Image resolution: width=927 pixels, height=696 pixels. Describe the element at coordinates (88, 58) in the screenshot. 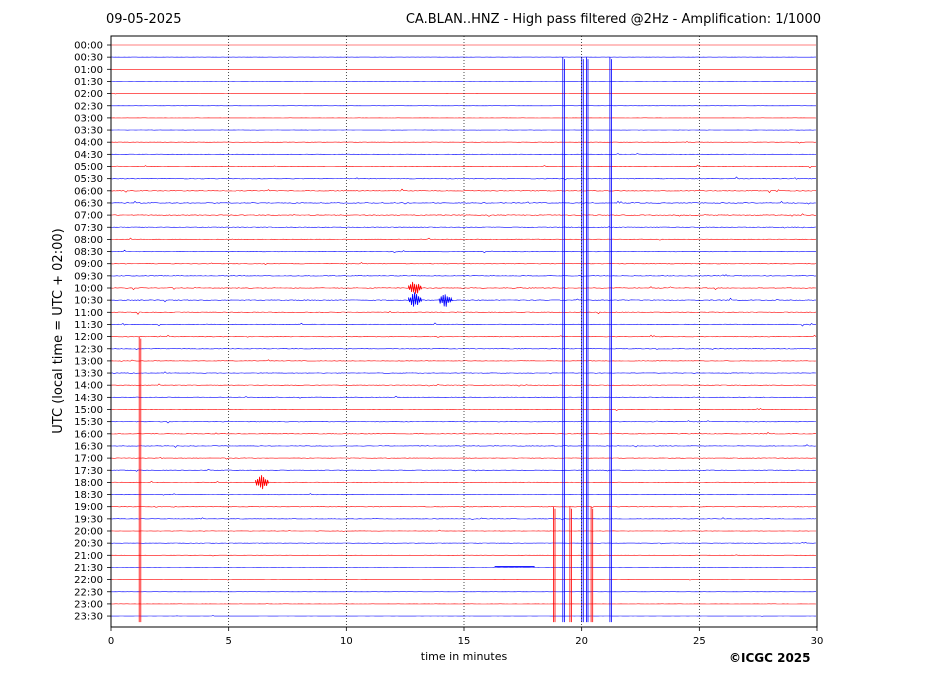

I see `row-label: 00:30` at that location.